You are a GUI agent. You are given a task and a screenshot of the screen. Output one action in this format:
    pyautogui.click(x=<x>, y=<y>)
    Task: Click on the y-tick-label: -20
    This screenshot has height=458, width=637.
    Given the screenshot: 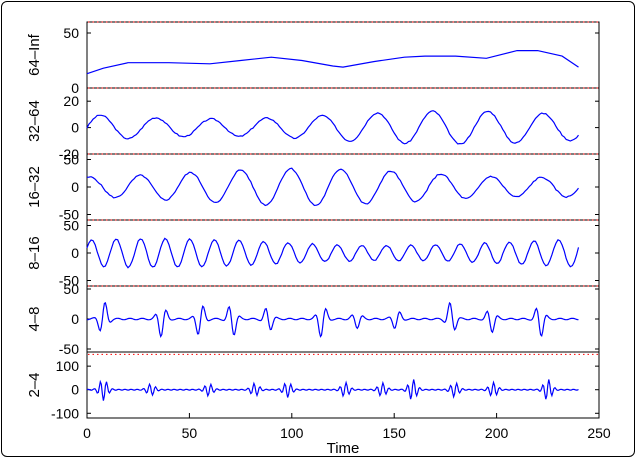 What is the action you would take?
    pyautogui.click(x=69, y=154)
    